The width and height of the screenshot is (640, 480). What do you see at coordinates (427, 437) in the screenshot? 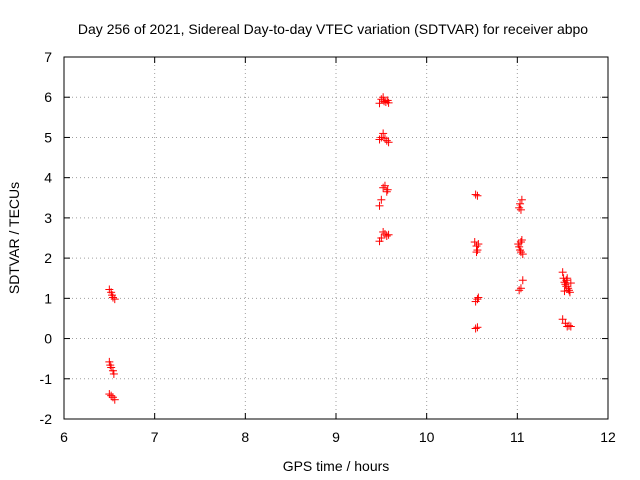
I see `x-tick-label: 10` at bounding box center [427, 437].